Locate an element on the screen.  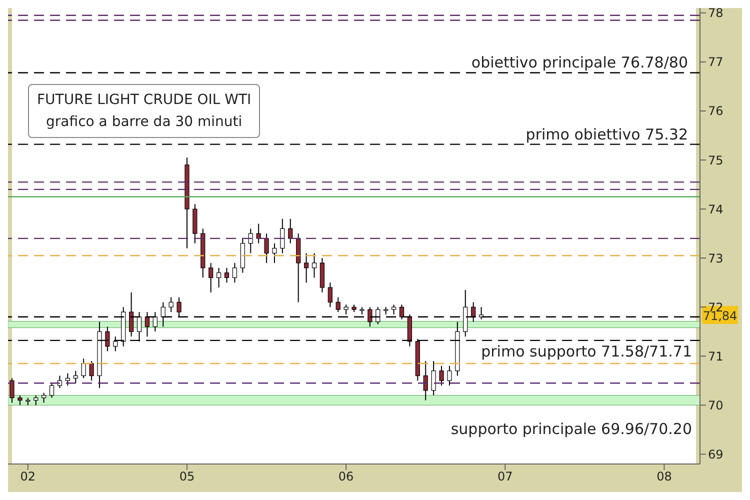
ref-line-label: obiettivo principale 76.78/80 is located at coordinates (579, 63).